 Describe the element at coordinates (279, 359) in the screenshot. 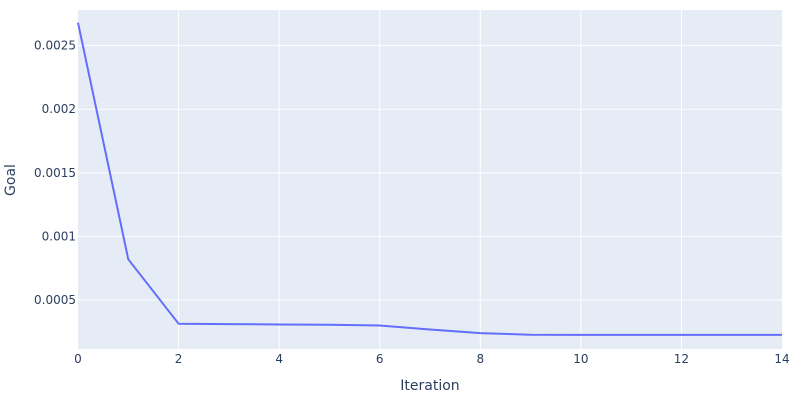

I see `x-tick-label: 4` at that location.